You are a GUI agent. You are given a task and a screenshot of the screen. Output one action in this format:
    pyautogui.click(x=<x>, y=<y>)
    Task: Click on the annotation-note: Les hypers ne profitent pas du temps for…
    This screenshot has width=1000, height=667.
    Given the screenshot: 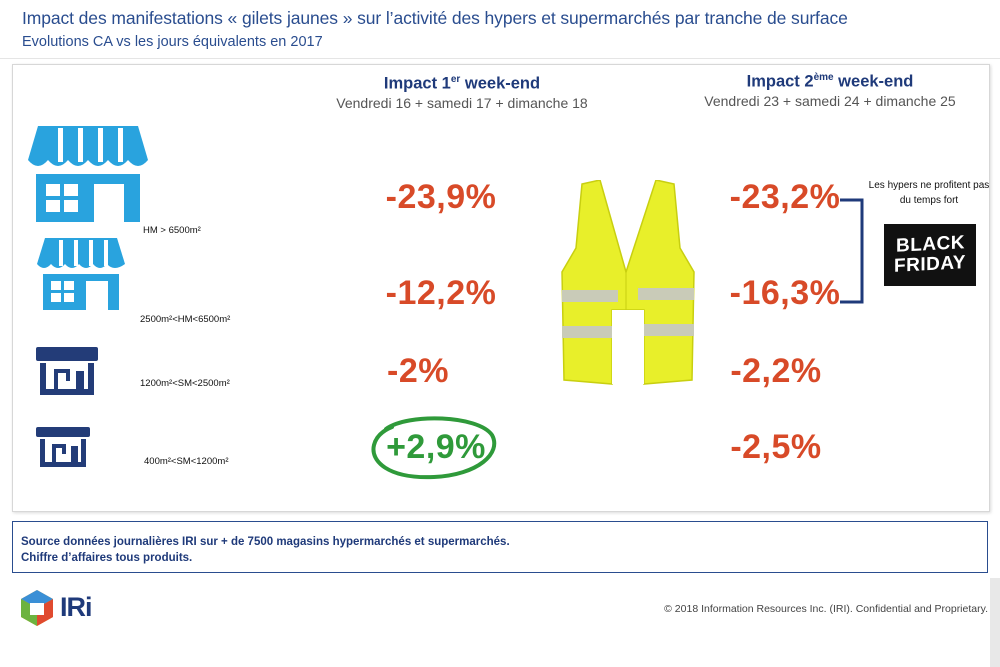 What is the action you would take?
    pyautogui.click(x=929, y=193)
    